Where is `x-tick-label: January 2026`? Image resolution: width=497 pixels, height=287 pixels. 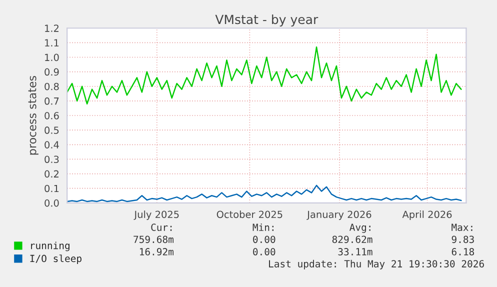
x-tick-label: January 2026 is located at coordinates (339, 215).